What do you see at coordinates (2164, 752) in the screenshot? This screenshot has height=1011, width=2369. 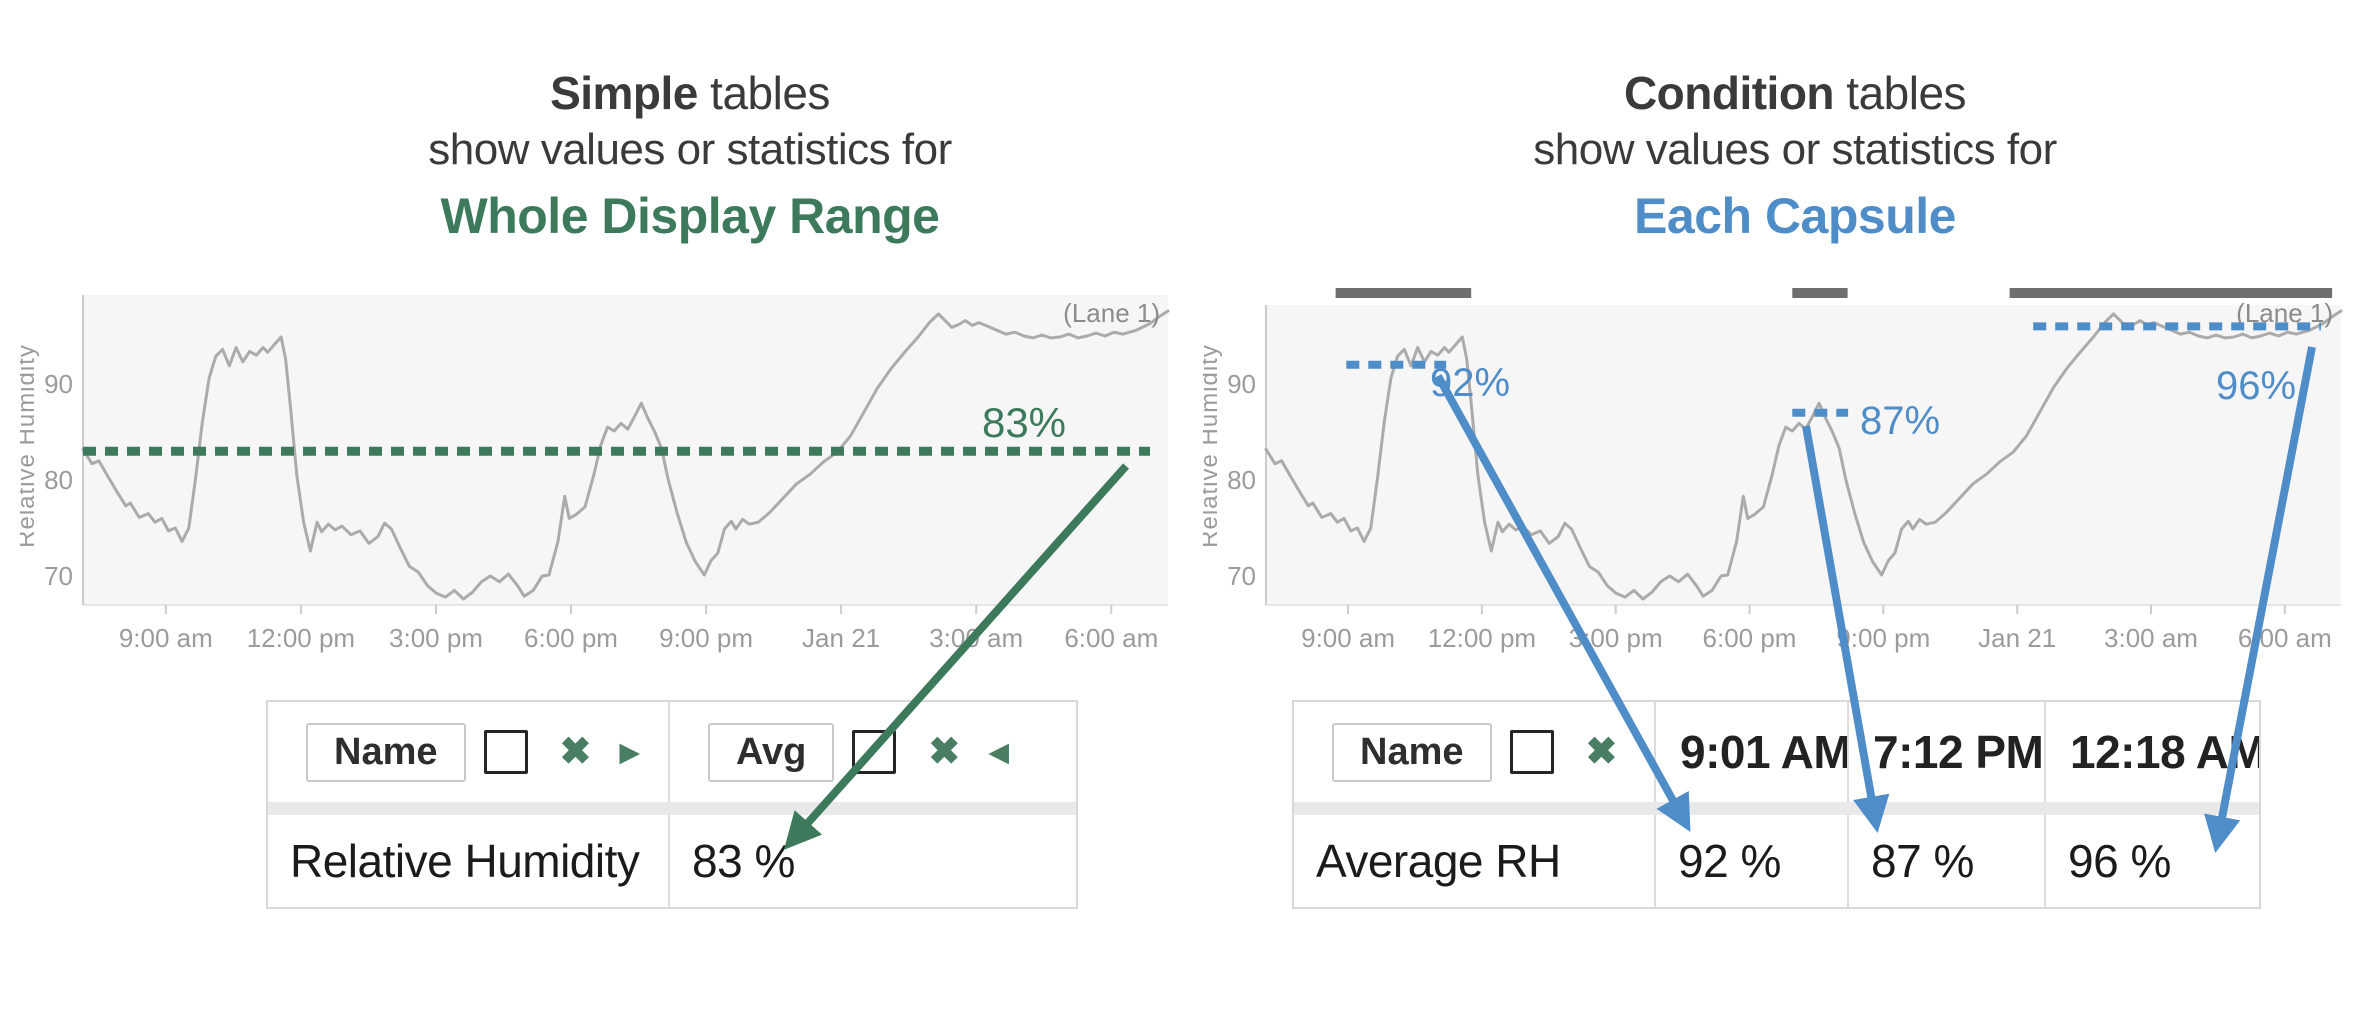 I see `capsule-time-header: 12:18 AM` at bounding box center [2164, 752].